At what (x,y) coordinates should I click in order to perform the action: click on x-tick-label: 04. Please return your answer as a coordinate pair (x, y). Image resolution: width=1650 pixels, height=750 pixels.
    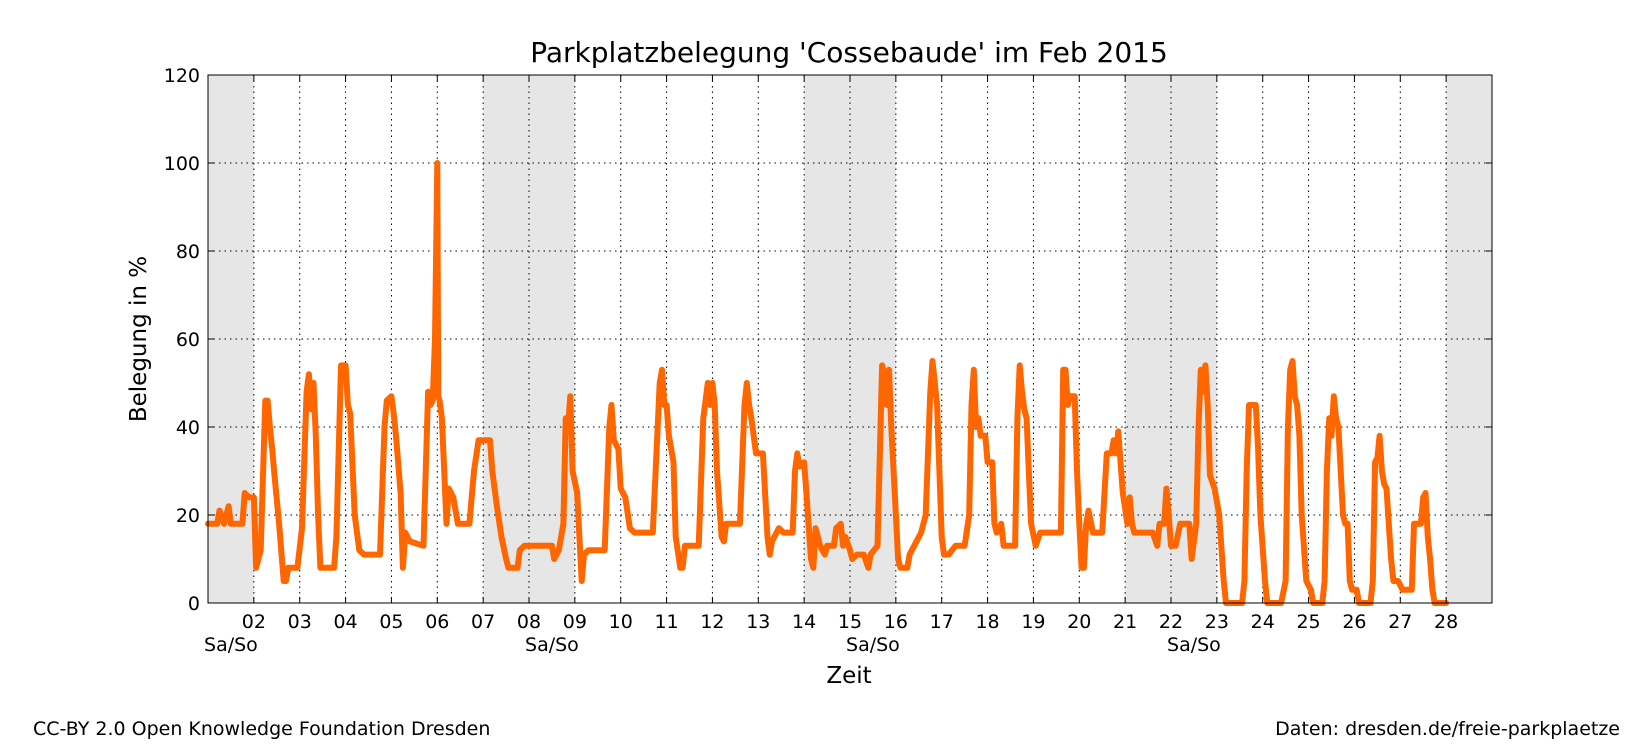
    Looking at the image, I should click on (345, 622).